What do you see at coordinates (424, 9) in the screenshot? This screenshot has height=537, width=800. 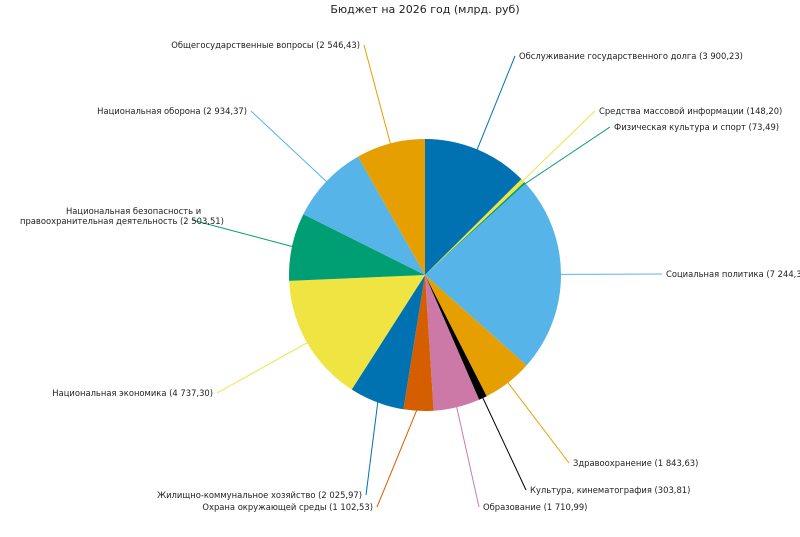 I see `chart-title: Бюджет на 2026 год (млрд. руб)` at bounding box center [424, 9].